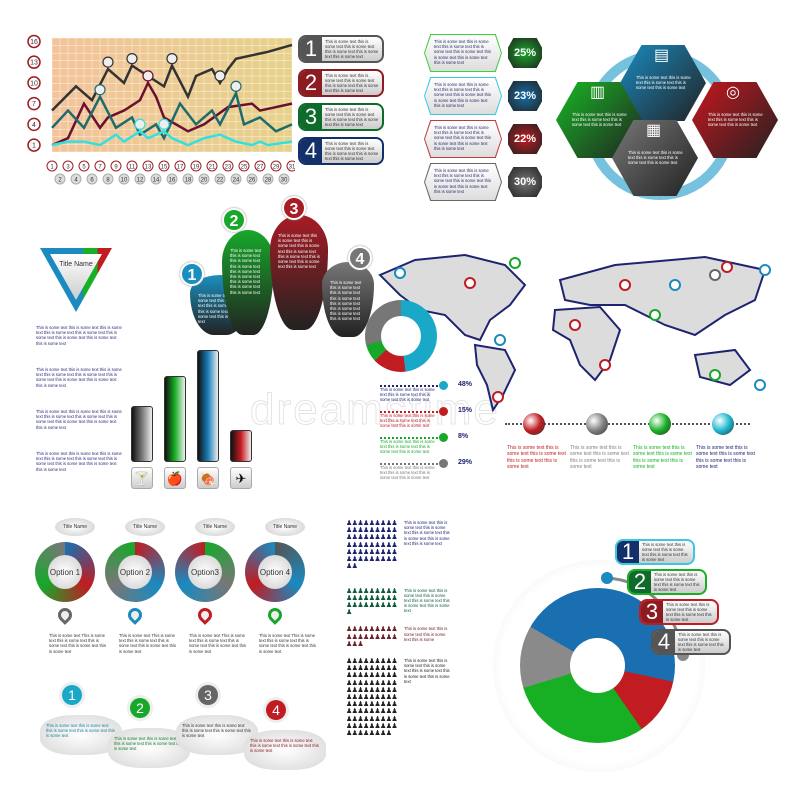 The image size is (800, 800). I want to click on fruit-icon: 🍎, so click(175, 478).